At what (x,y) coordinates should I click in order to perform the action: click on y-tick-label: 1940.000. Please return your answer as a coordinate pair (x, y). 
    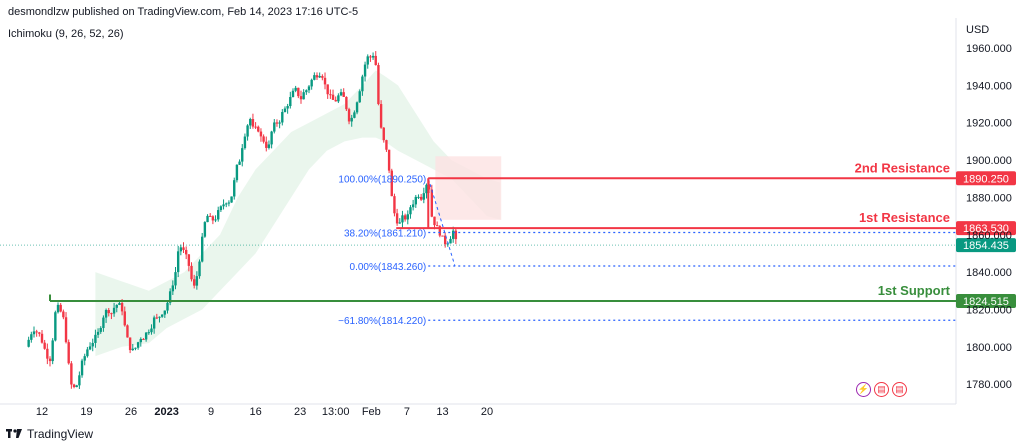
    Looking at the image, I should click on (989, 86).